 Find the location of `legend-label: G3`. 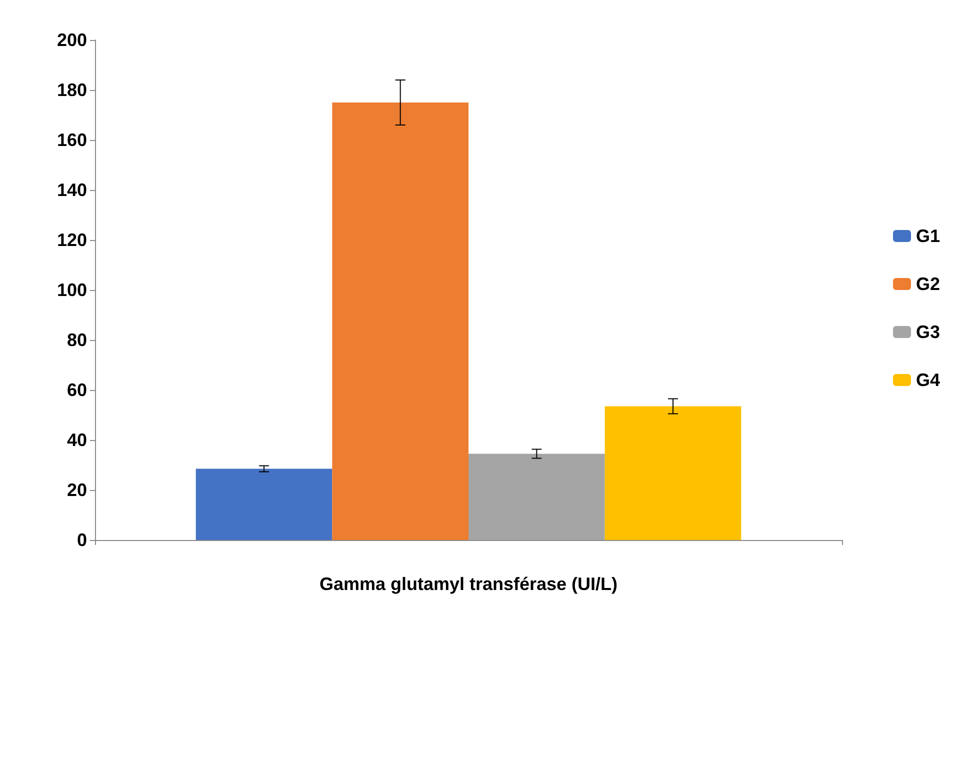

legend-label: G3 is located at coordinates (928, 332).